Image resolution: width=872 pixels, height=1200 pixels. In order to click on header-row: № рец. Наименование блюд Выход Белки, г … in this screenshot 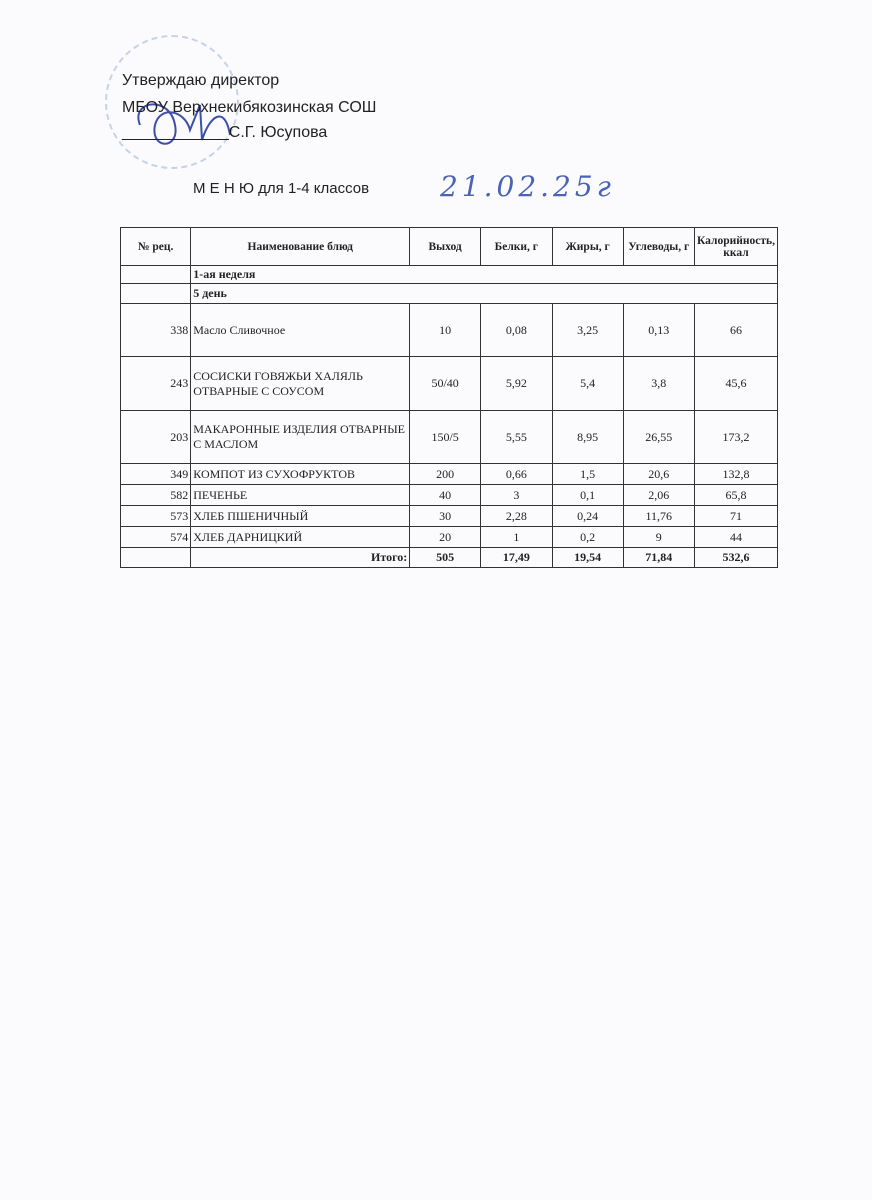, I will do `click(449, 246)`.